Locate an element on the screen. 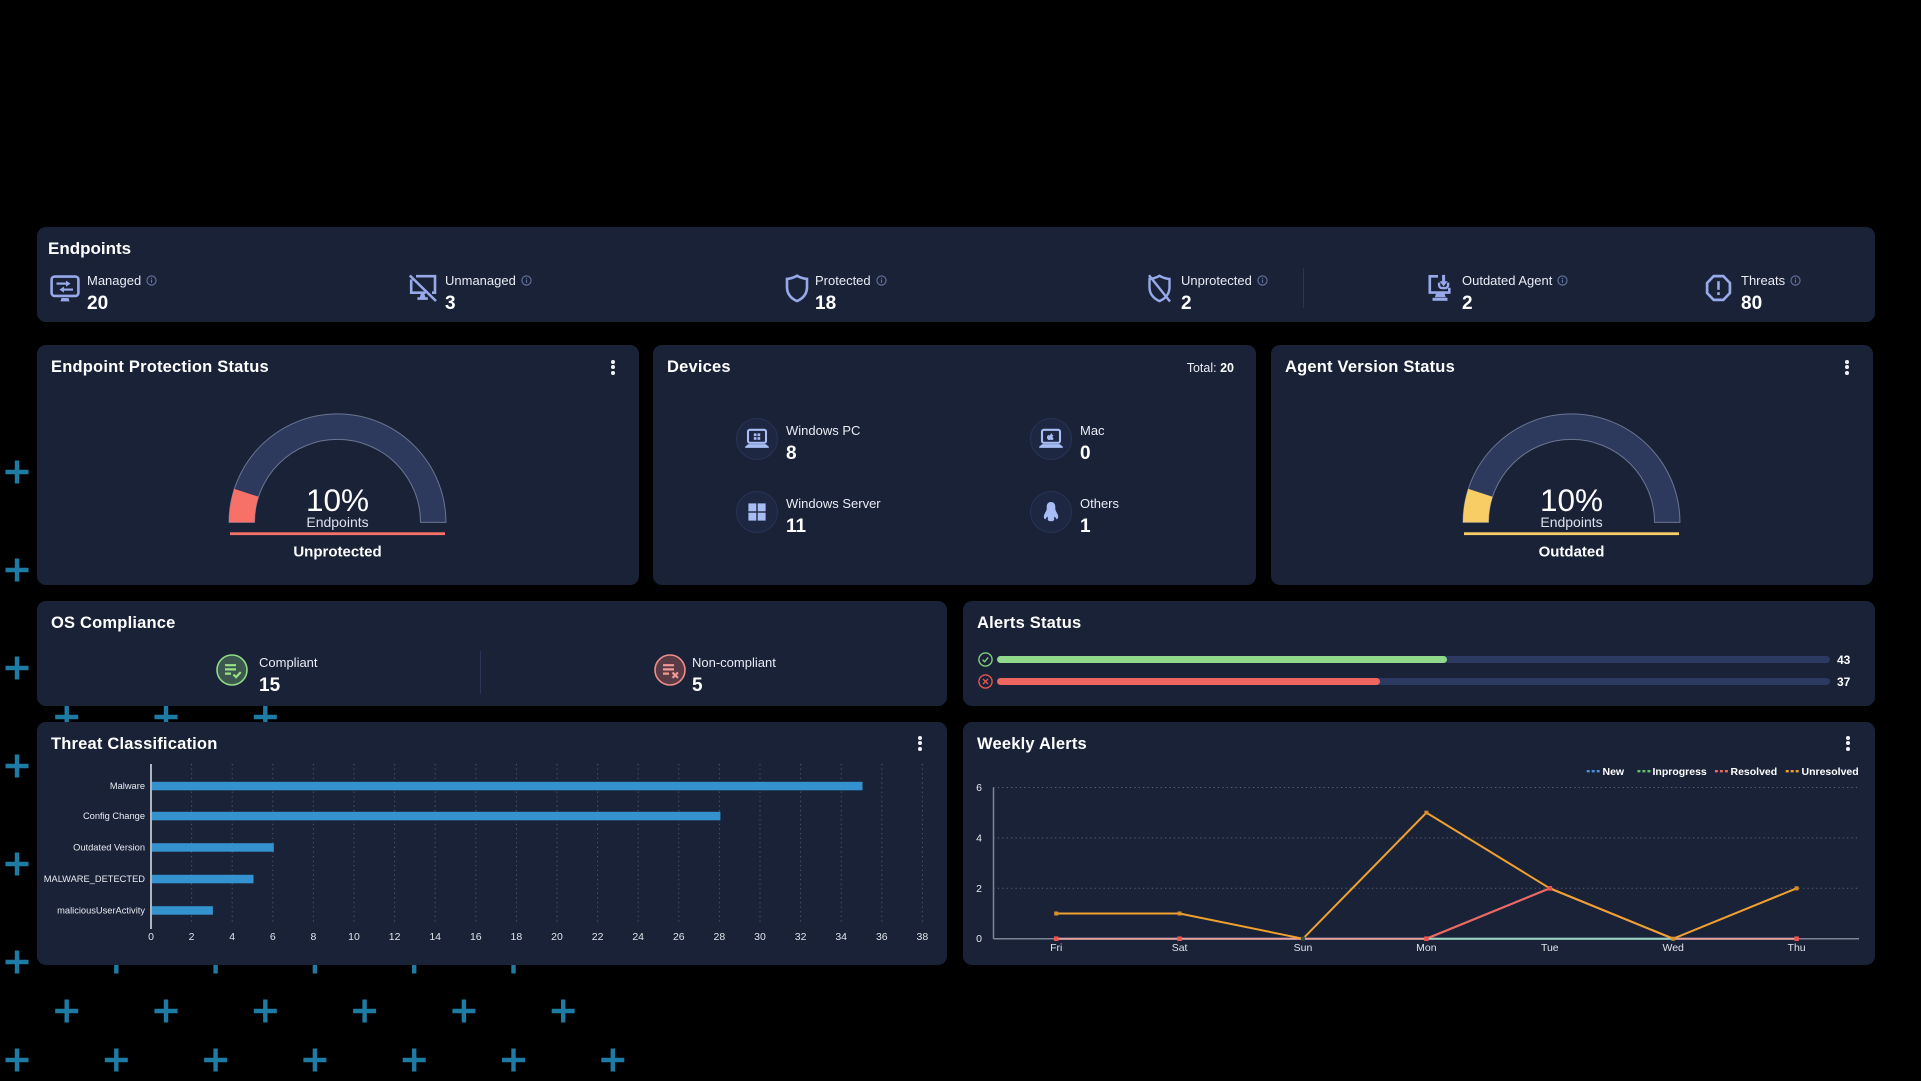 The image size is (1921, 1081). svg-text: 24 is located at coordinates (638, 937).